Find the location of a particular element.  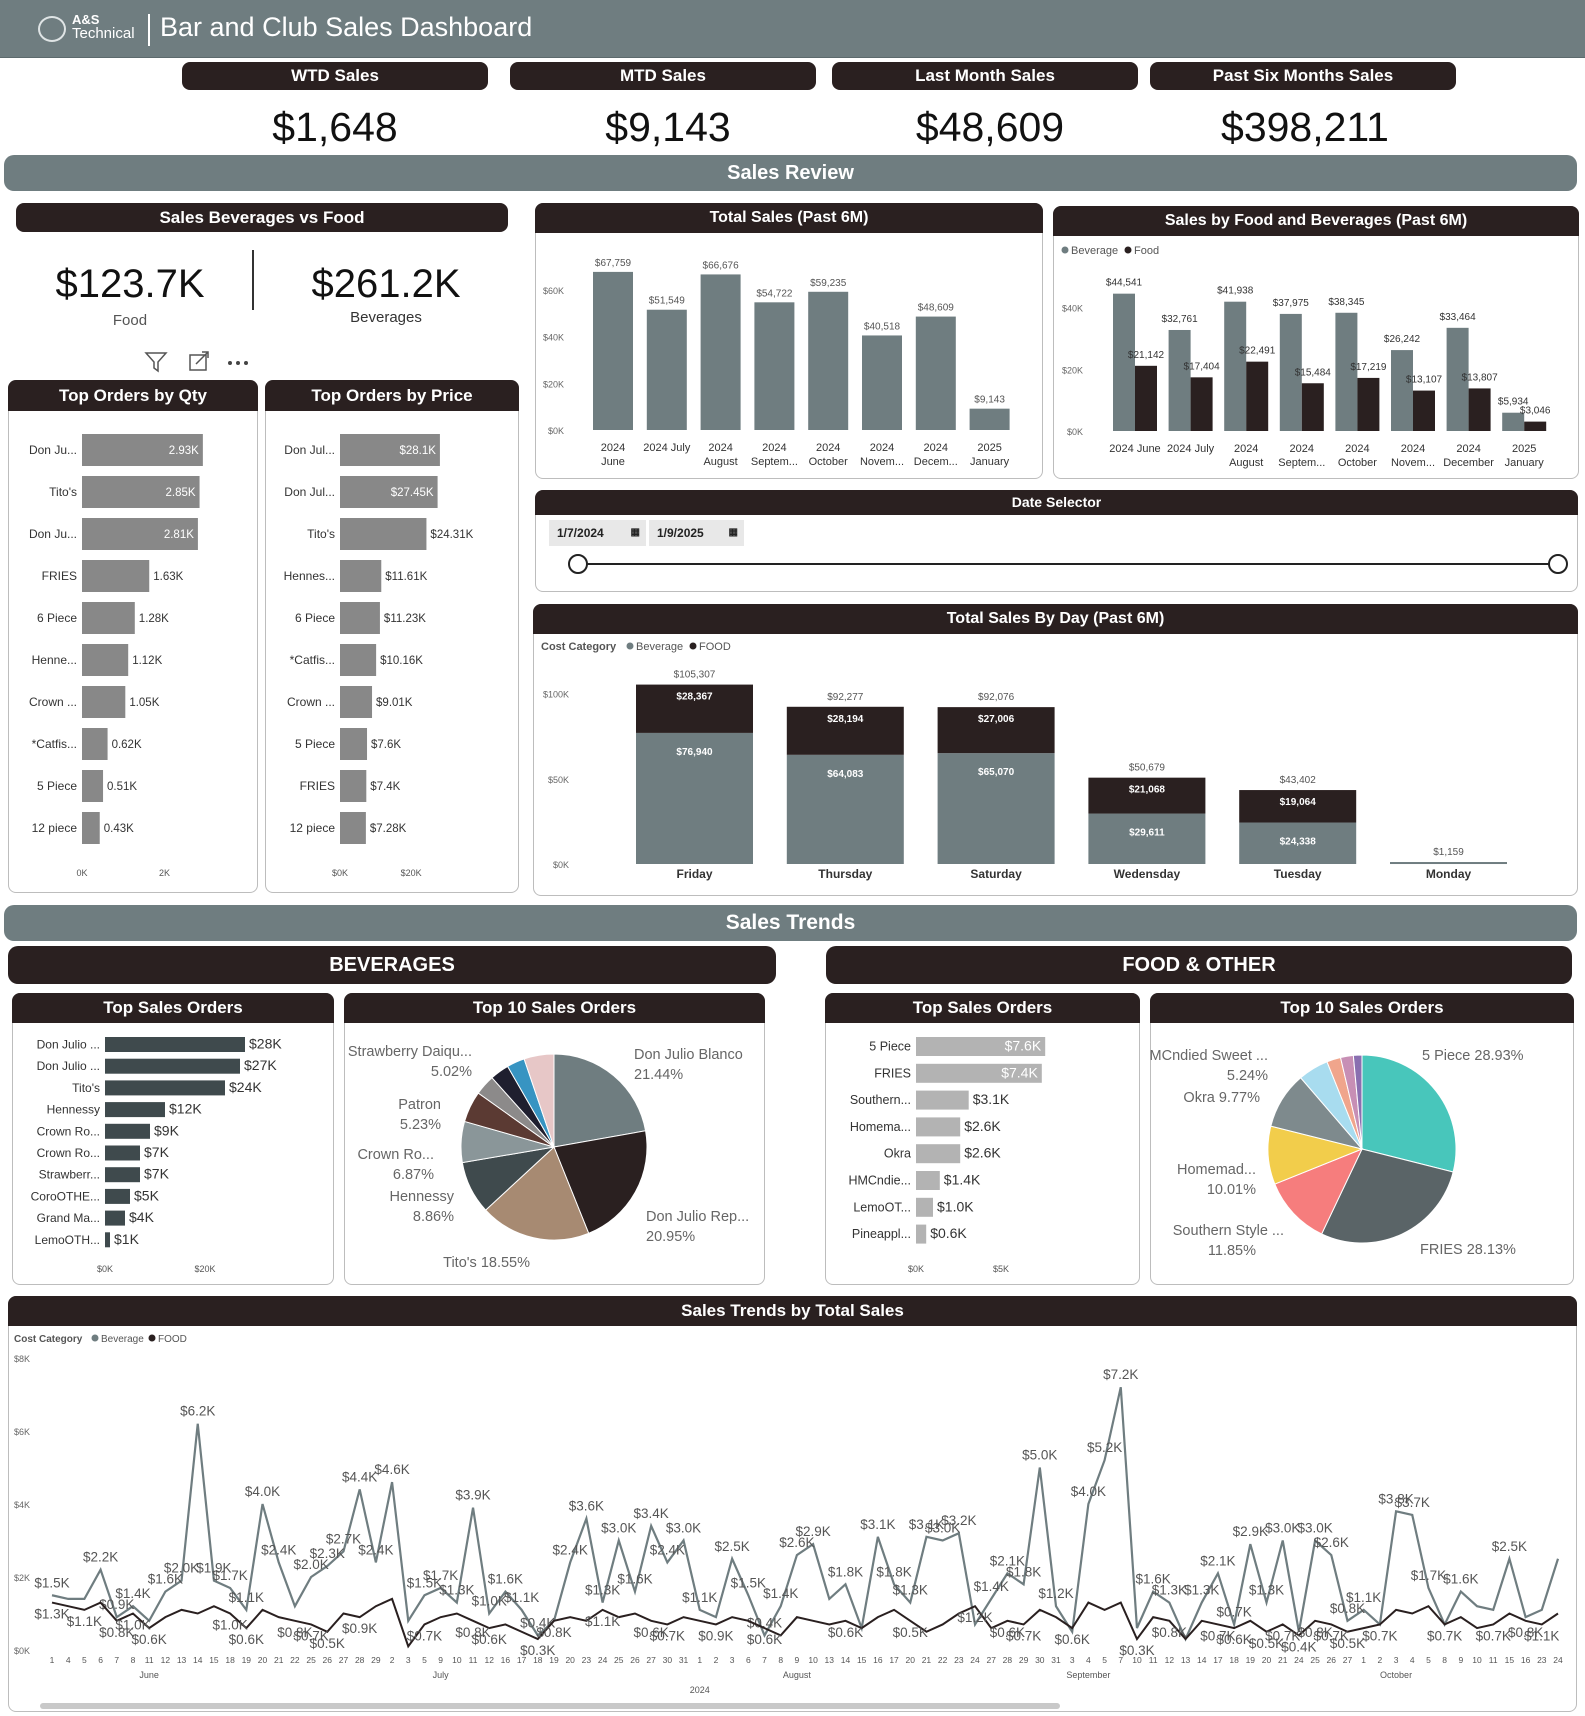

axis-tick-label: 25 is located at coordinates (1315, 1660).